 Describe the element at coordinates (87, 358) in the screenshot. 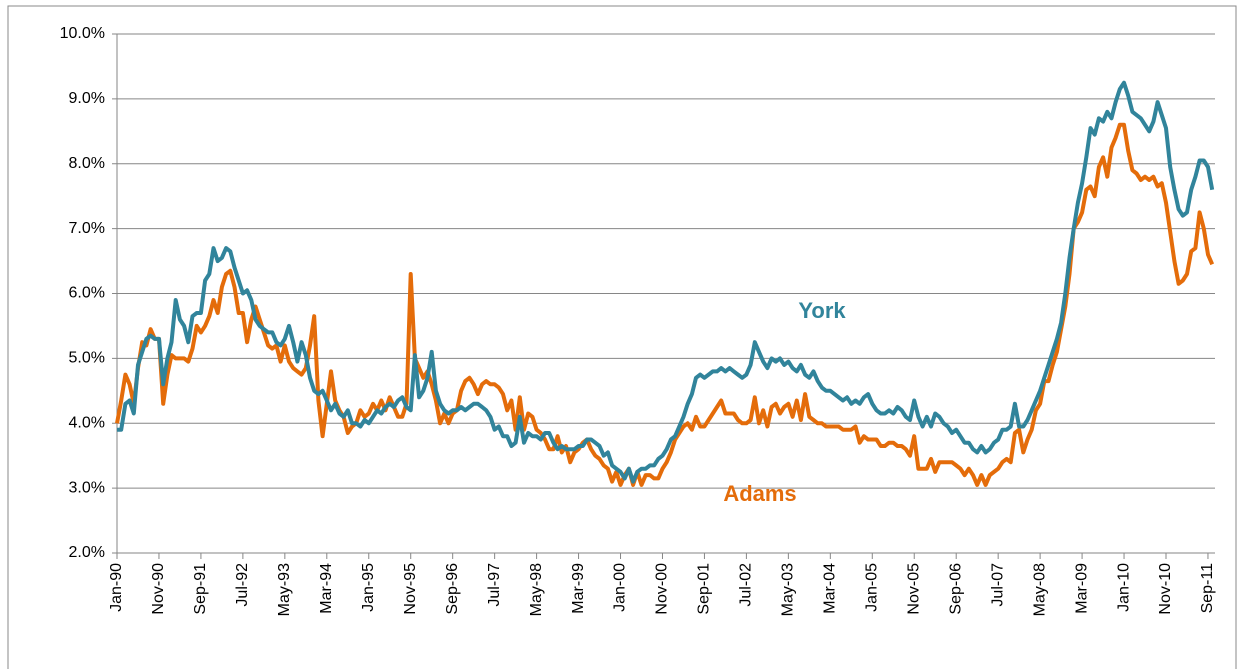

I see `y-tick-label: 5.0%` at that location.